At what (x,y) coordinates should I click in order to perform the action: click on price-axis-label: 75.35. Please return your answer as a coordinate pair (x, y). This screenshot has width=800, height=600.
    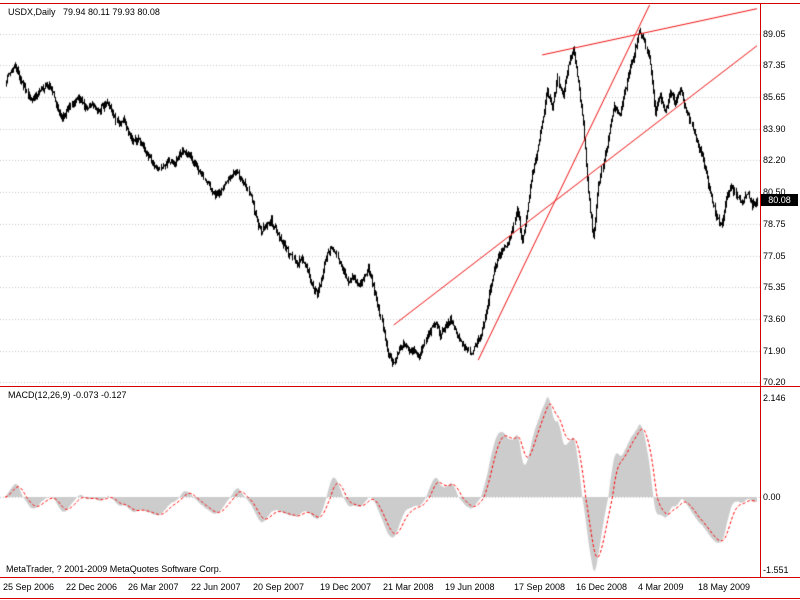
    Looking at the image, I should click on (774, 287).